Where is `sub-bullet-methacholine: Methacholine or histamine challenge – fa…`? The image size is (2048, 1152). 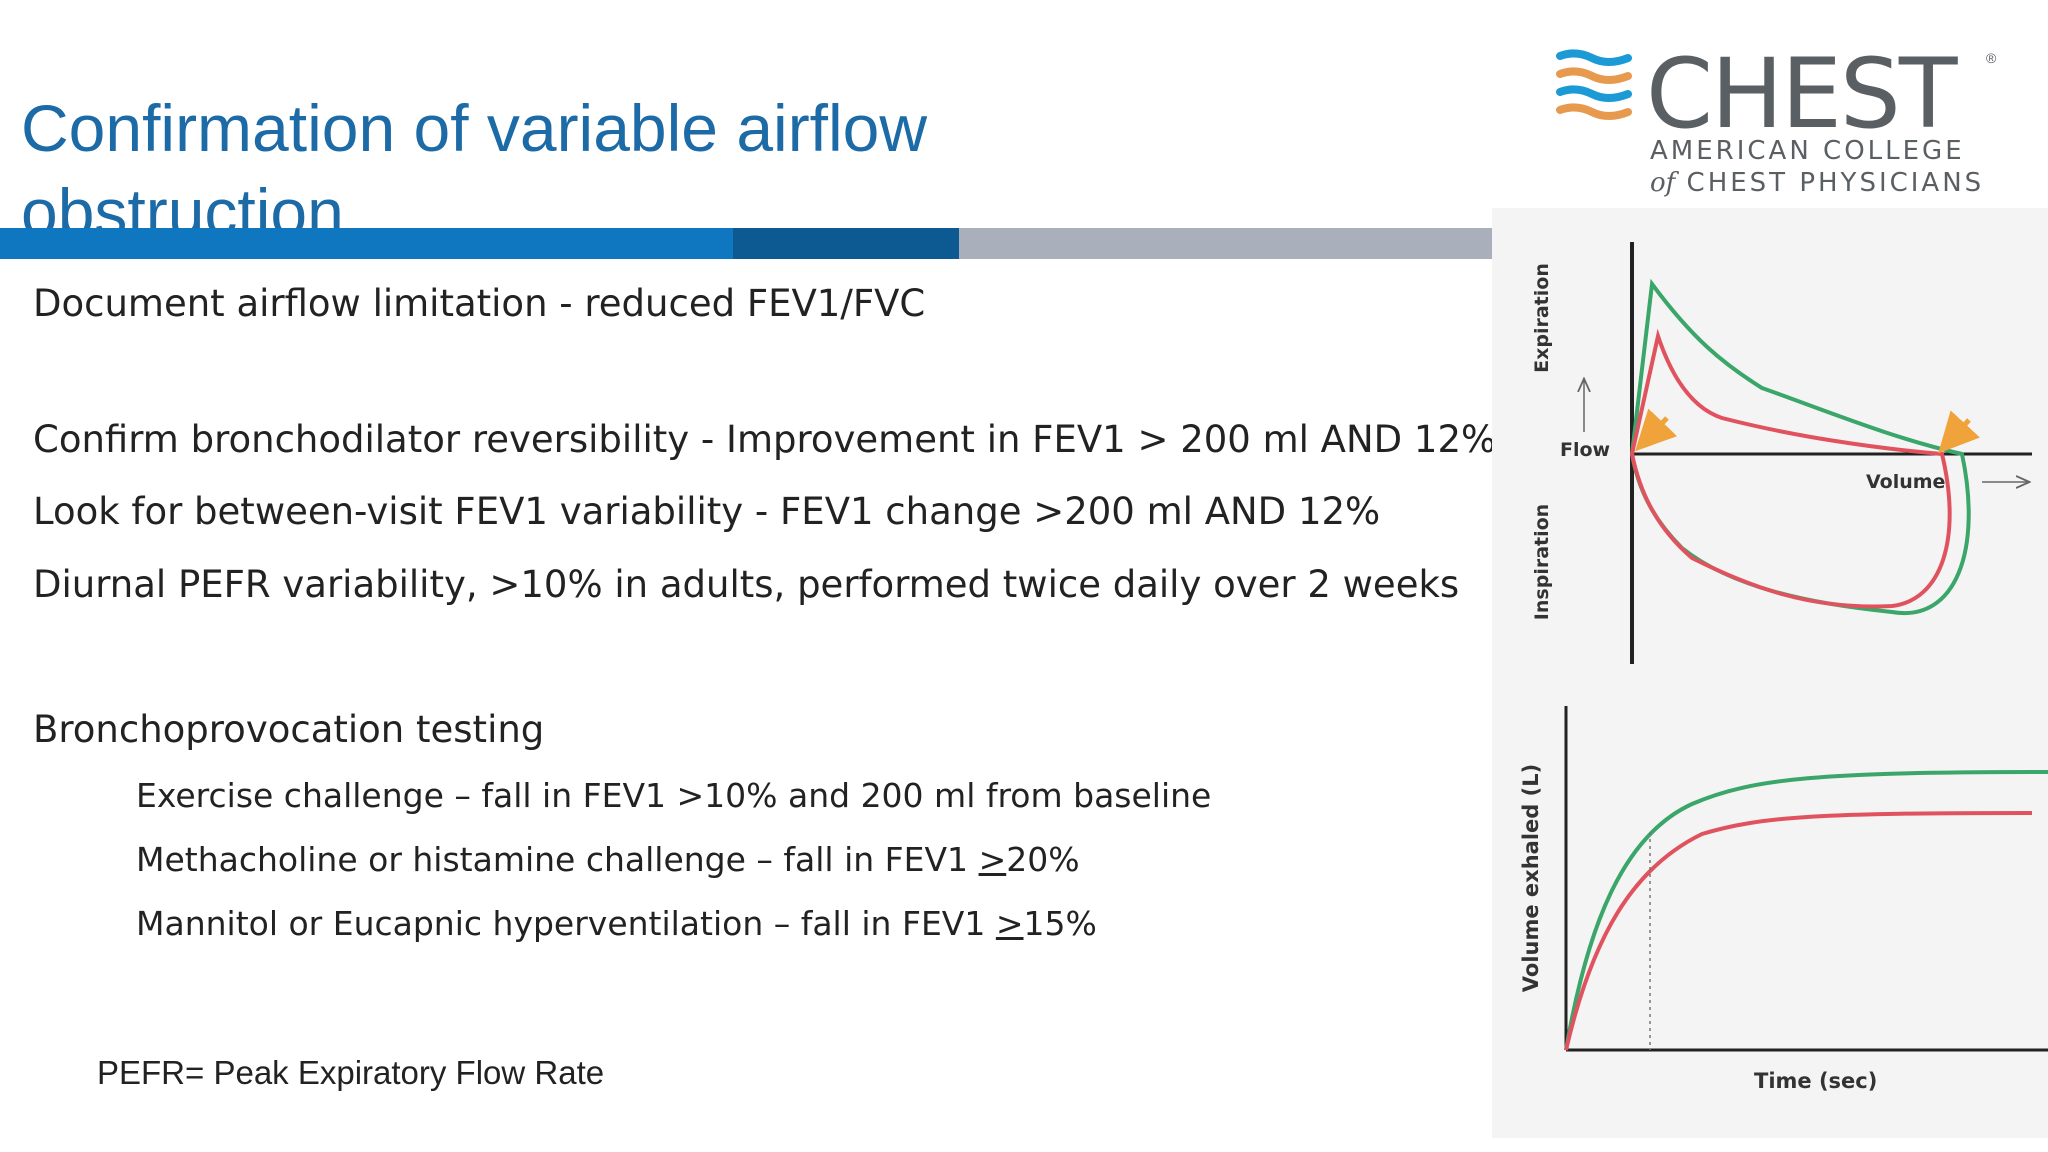
sub-bullet-methacholine: Methacholine or histamine challenge – fa… is located at coordinates (608, 860).